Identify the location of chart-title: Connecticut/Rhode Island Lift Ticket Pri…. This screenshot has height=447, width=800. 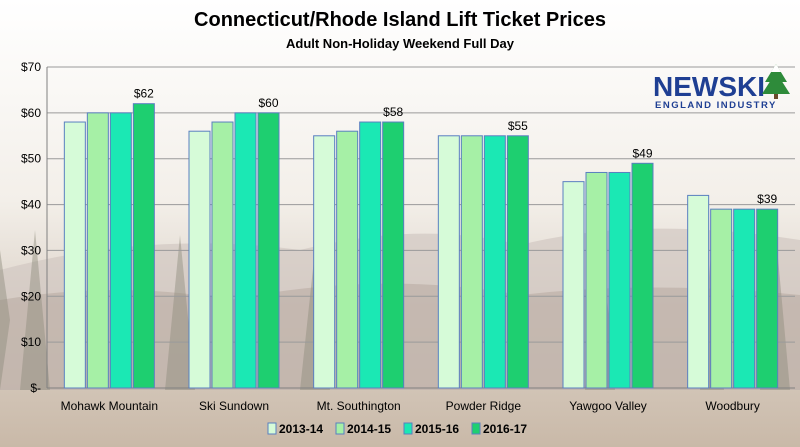
(400, 20).